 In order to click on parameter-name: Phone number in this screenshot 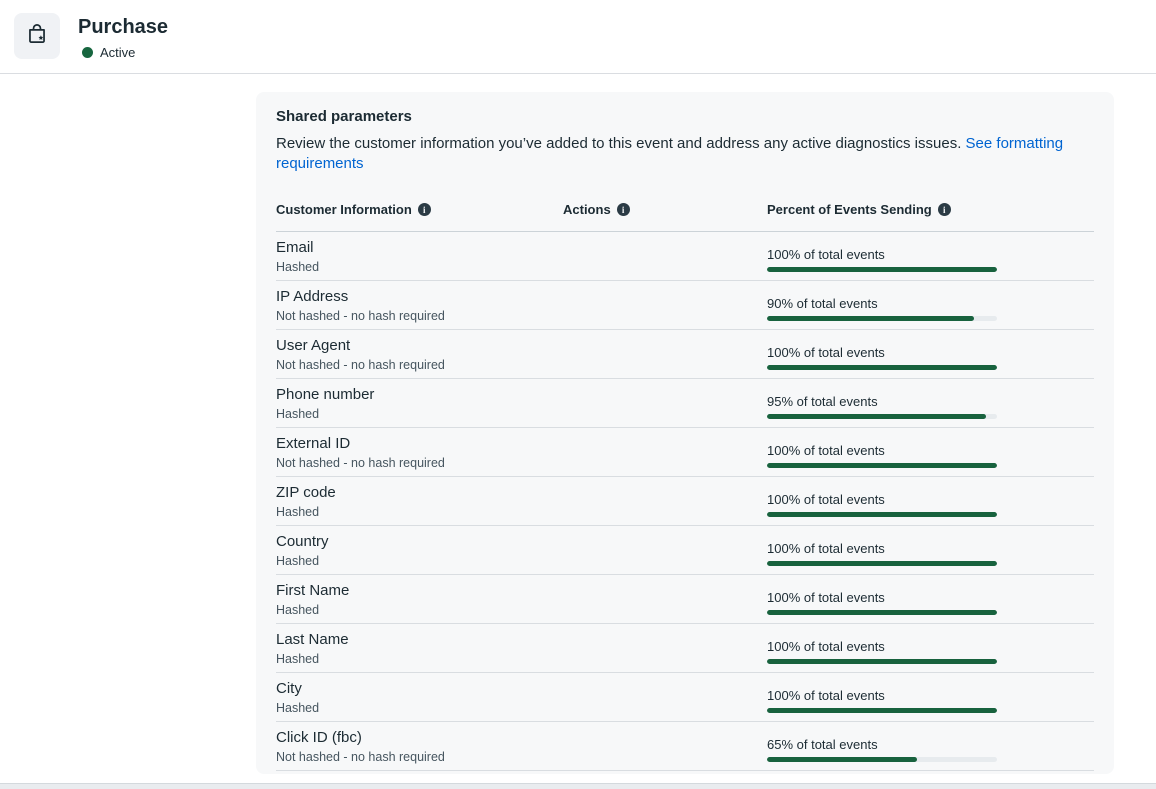, I will do `click(325, 394)`.